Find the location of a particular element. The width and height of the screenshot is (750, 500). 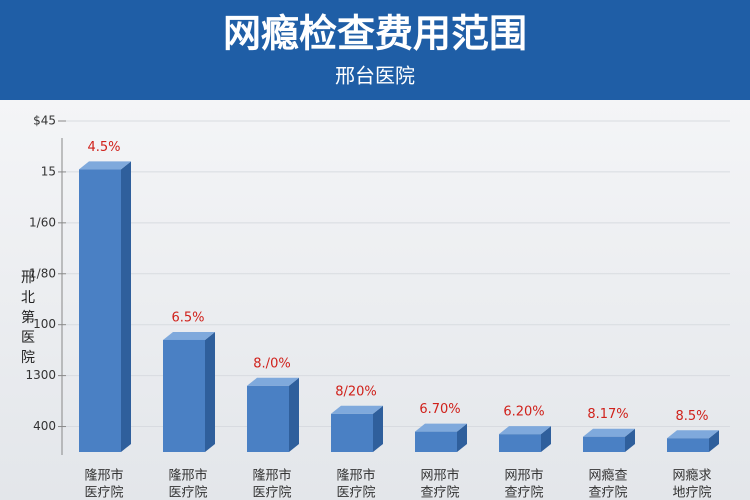

bar-annotation: 8.5% is located at coordinates (691, 416).